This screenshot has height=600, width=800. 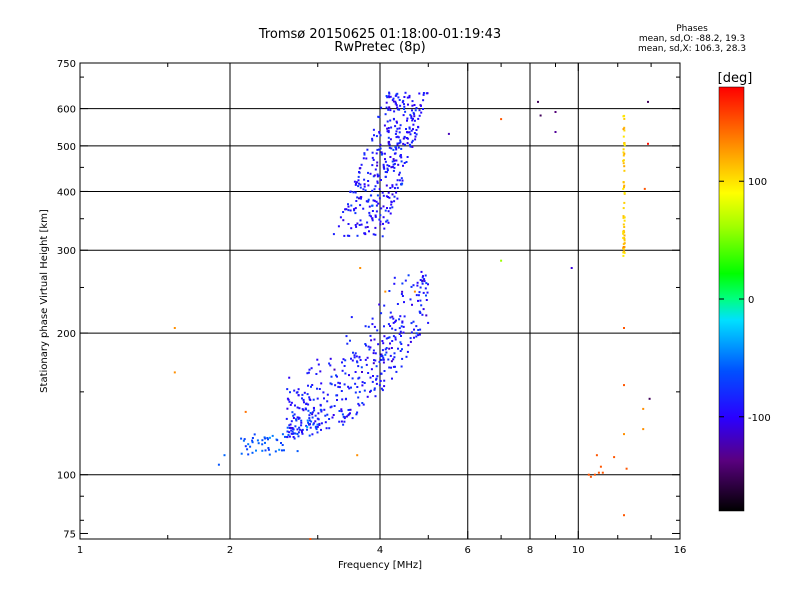 I want to click on chart-title-line-1: Tromsø 20150625 01:18:00-01:19:43, so click(x=380, y=34).